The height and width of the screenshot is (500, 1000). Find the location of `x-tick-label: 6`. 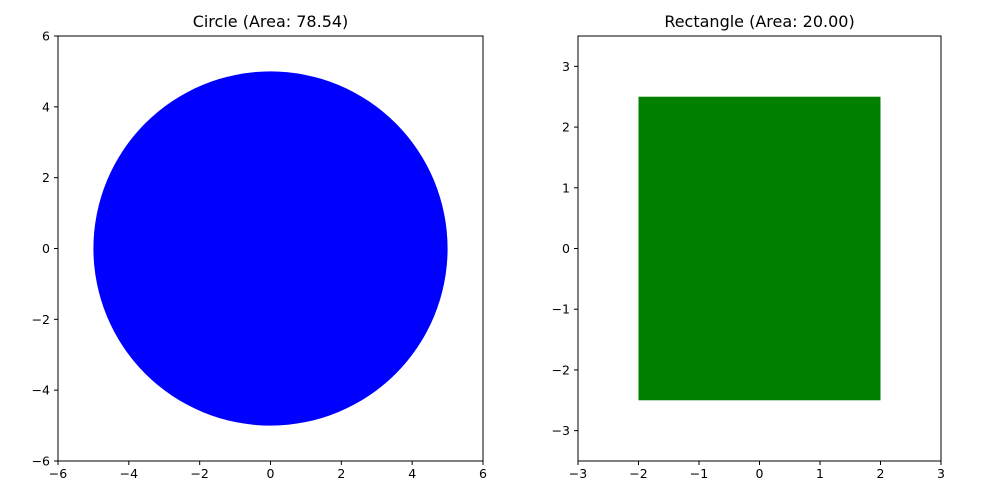

x-tick-label: 6 is located at coordinates (483, 473).